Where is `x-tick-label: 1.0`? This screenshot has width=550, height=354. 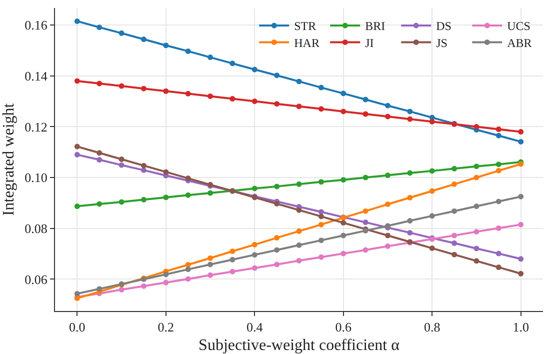 x-tick-label: 1.0 is located at coordinates (520, 327).